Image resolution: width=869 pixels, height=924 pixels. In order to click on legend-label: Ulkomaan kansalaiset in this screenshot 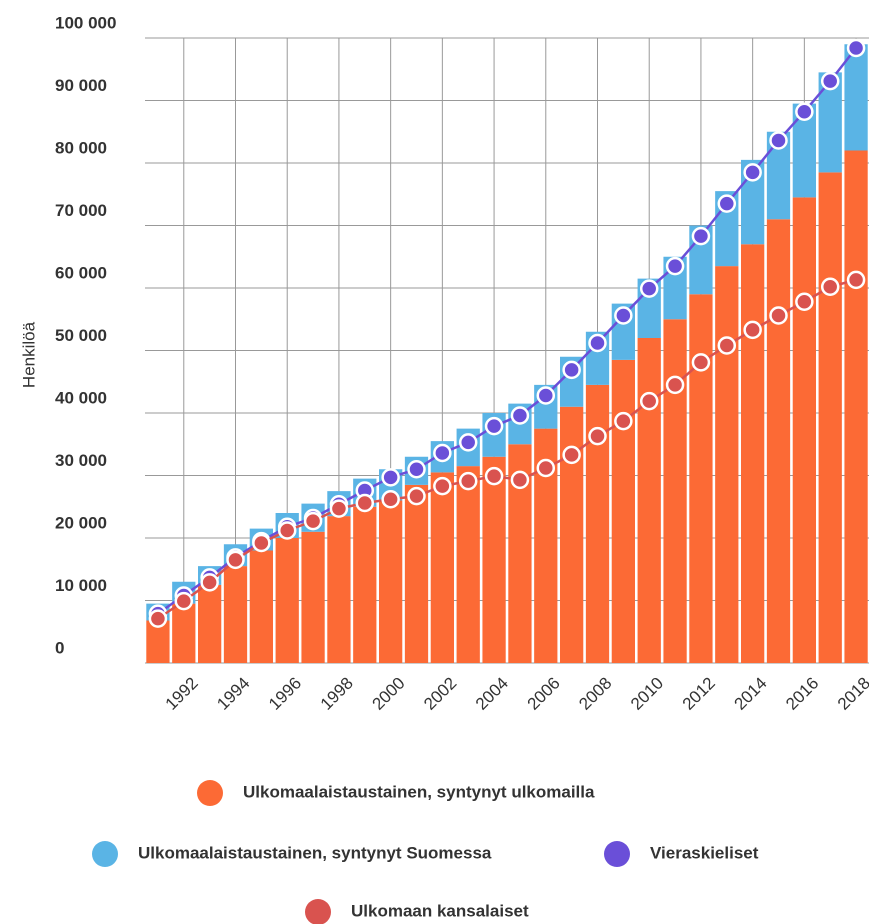, I will do `click(440, 910)`.